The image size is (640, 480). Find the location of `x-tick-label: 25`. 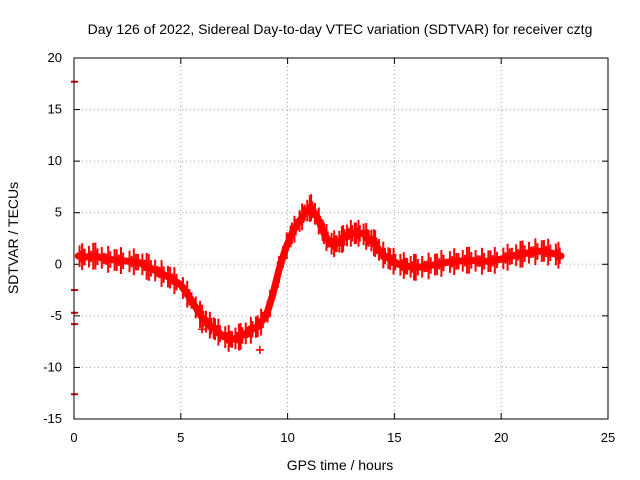

x-tick-label: 25 is located at coordinates (608, 437).